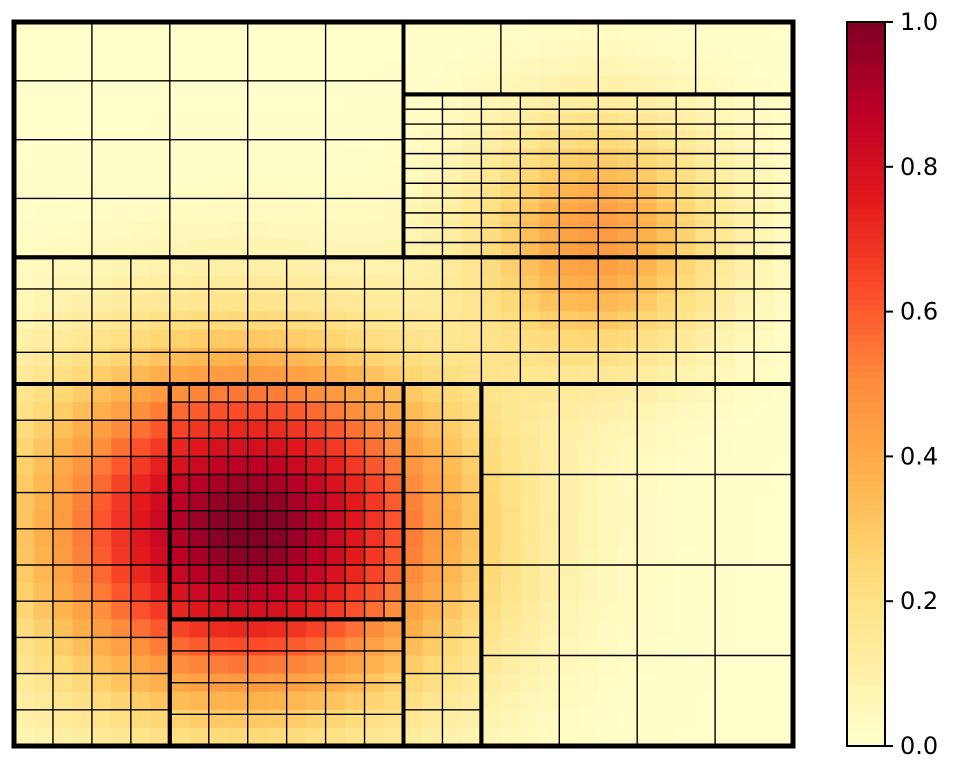 The height and width of the screenshot is (764, 960). I want to click on colorbar-tick-labels: 0.00.20.40.60.81.0, so click(919, 384).